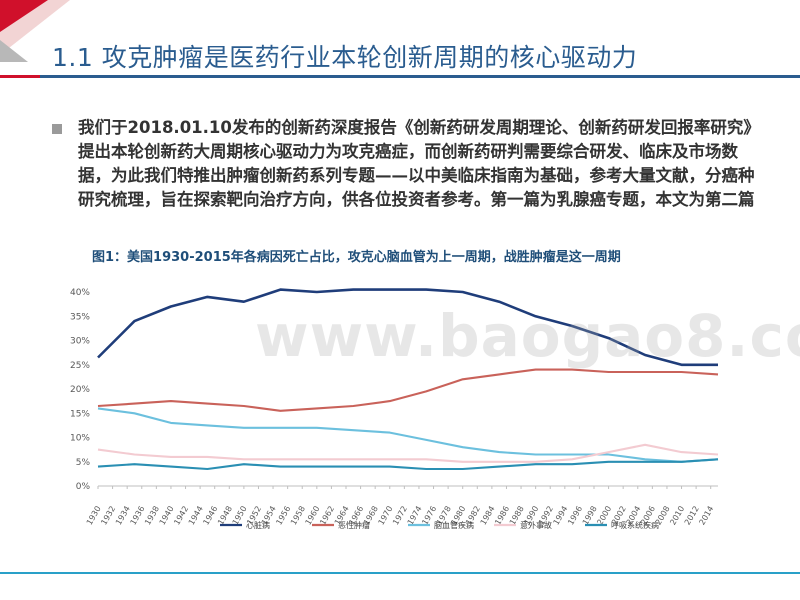  What do you see at coordinates (706, 516) in the screenshot?
I see `x-tick-label: 2014` at bounding box center [706, 516].